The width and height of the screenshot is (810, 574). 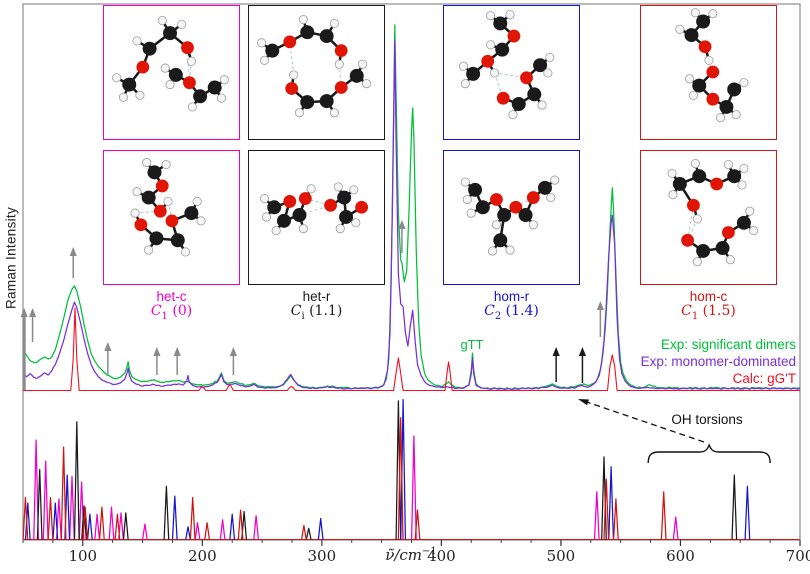 I want to click on y-axis-label: Raman Intensity, so click(x=11, y=258).